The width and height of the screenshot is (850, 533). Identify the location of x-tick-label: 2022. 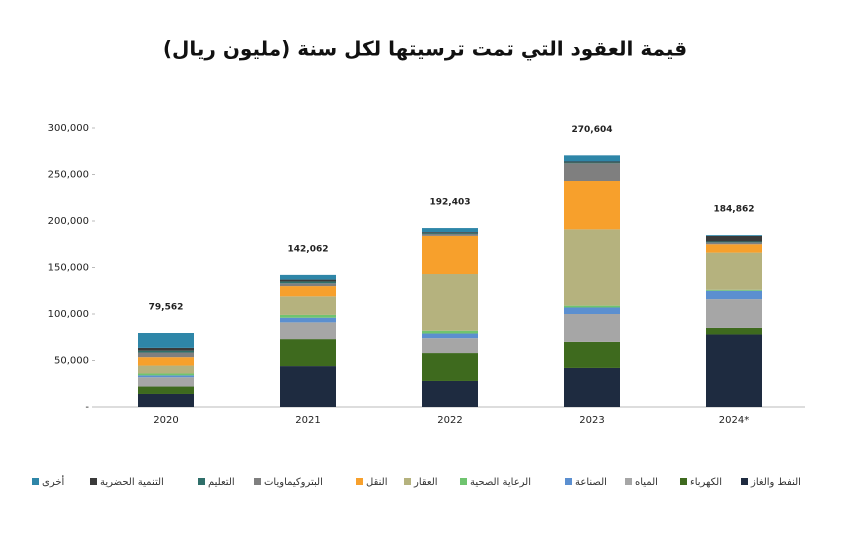
(449, 420).